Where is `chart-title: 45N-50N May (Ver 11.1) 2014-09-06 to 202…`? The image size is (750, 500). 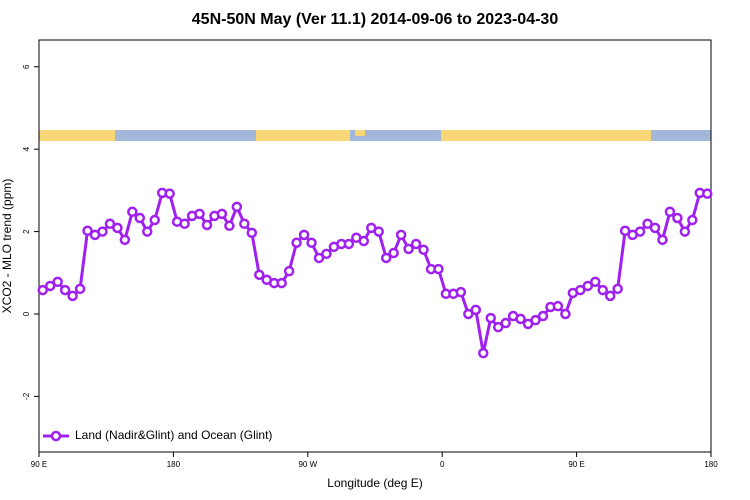 chart-title: 45N-50N May (Ver 11.1) 2014-09-06 to 202… is located at coordinates (375, 19).